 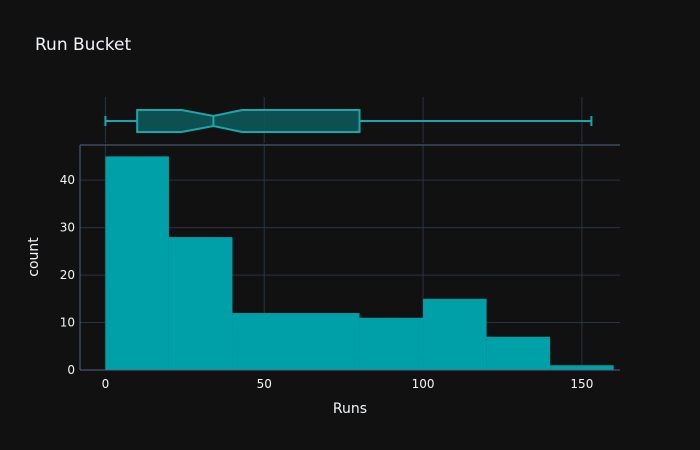 What do you see at coordinates (423, 384) in the screenshot?
I see `x-tick-label: 100` at bounding box center [423, 384].